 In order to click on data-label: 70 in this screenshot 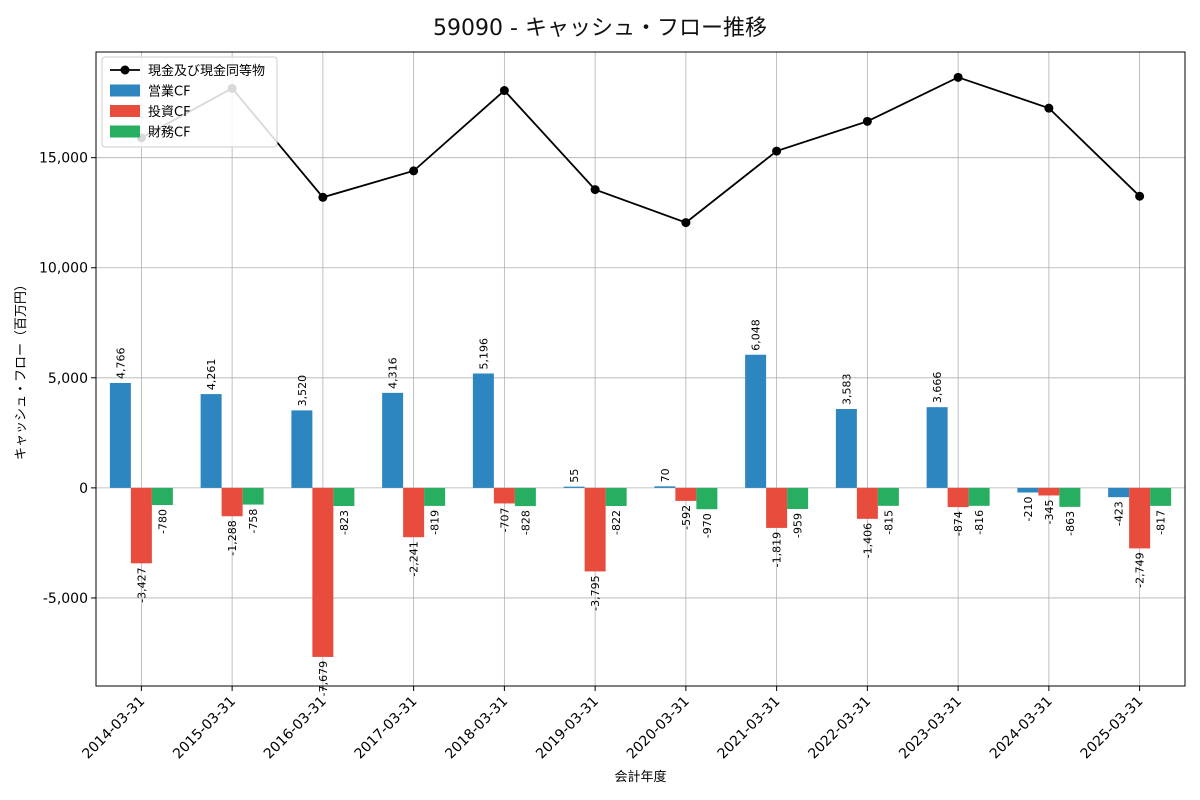, I will do `click(665, 475)`.